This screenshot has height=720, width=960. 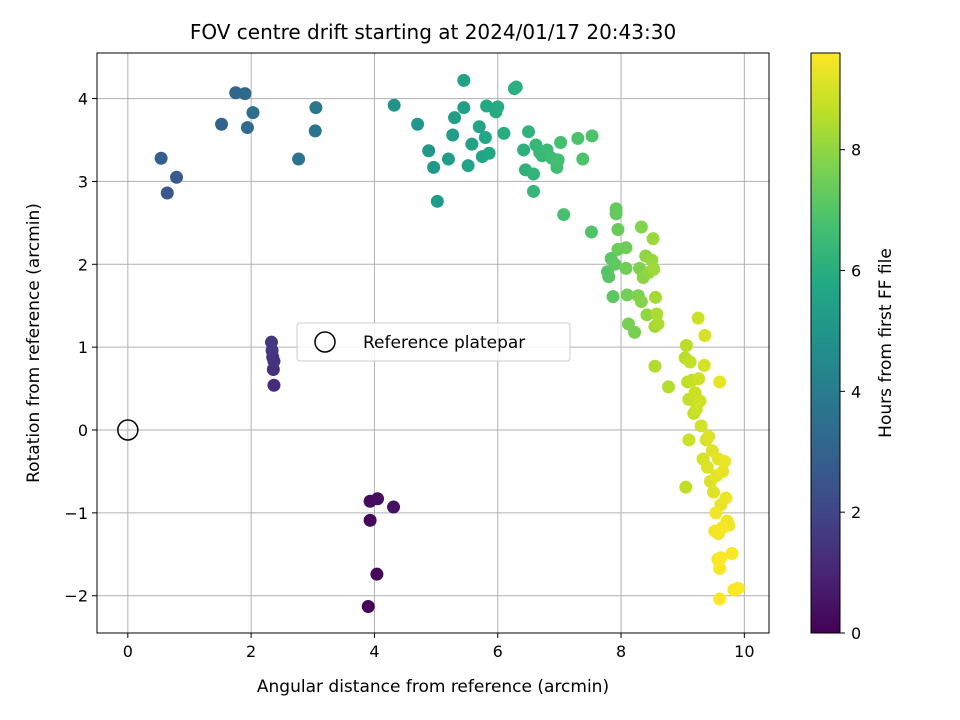 What do you see at coordinates (856, 512) in the screenshot?
I see `colorbar-tick-label: 2` at bounding box center [856, 512].